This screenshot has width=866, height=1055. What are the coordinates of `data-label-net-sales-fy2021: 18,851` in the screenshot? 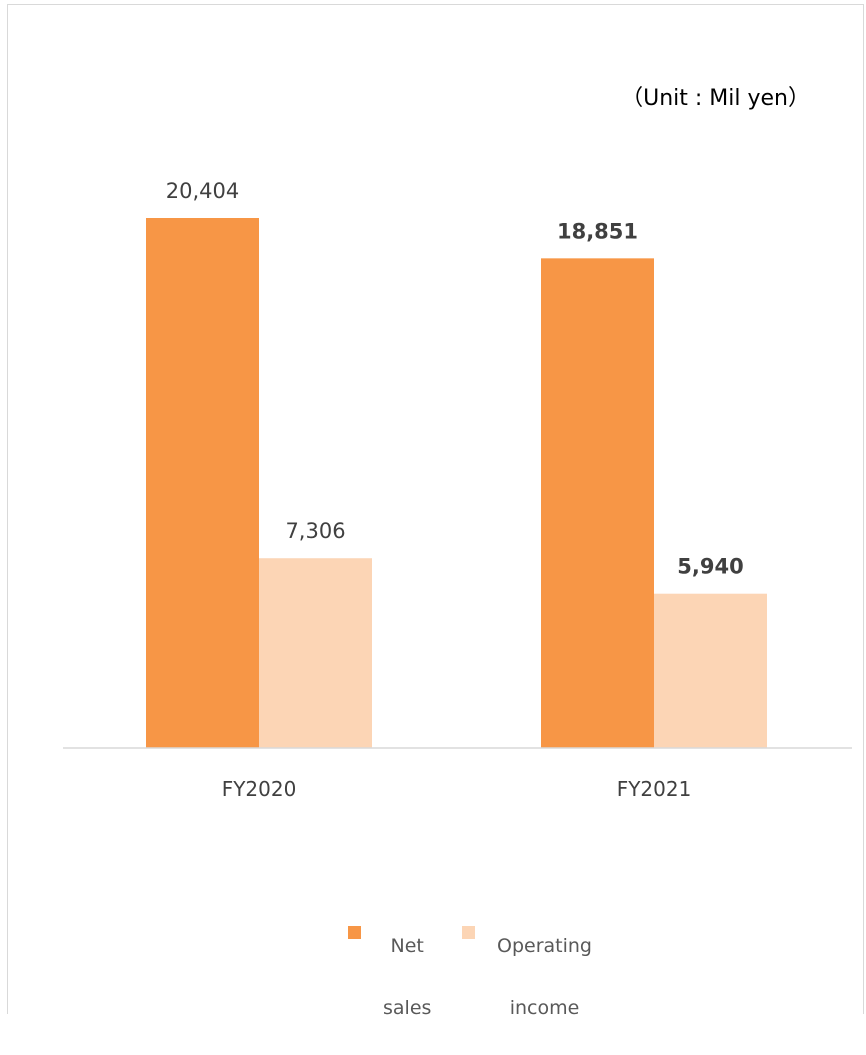 It's located at (597, 231).